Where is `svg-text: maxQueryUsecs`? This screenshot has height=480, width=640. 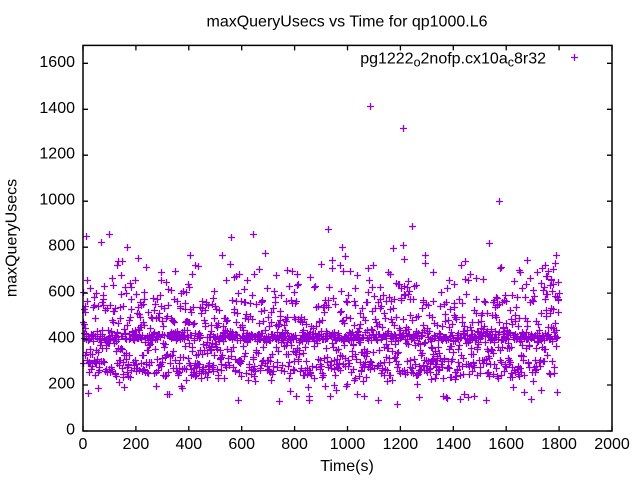
svg-text: maxQueryUsecs is located at coordinates (12, 238).